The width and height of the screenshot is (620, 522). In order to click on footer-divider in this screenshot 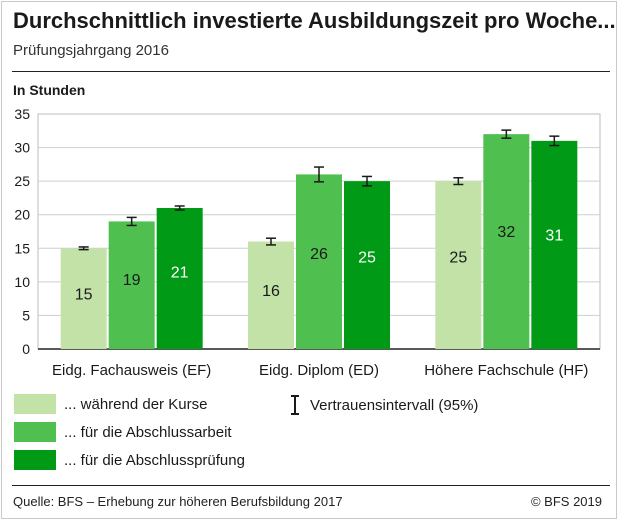, I will do `click(311, 485)`.